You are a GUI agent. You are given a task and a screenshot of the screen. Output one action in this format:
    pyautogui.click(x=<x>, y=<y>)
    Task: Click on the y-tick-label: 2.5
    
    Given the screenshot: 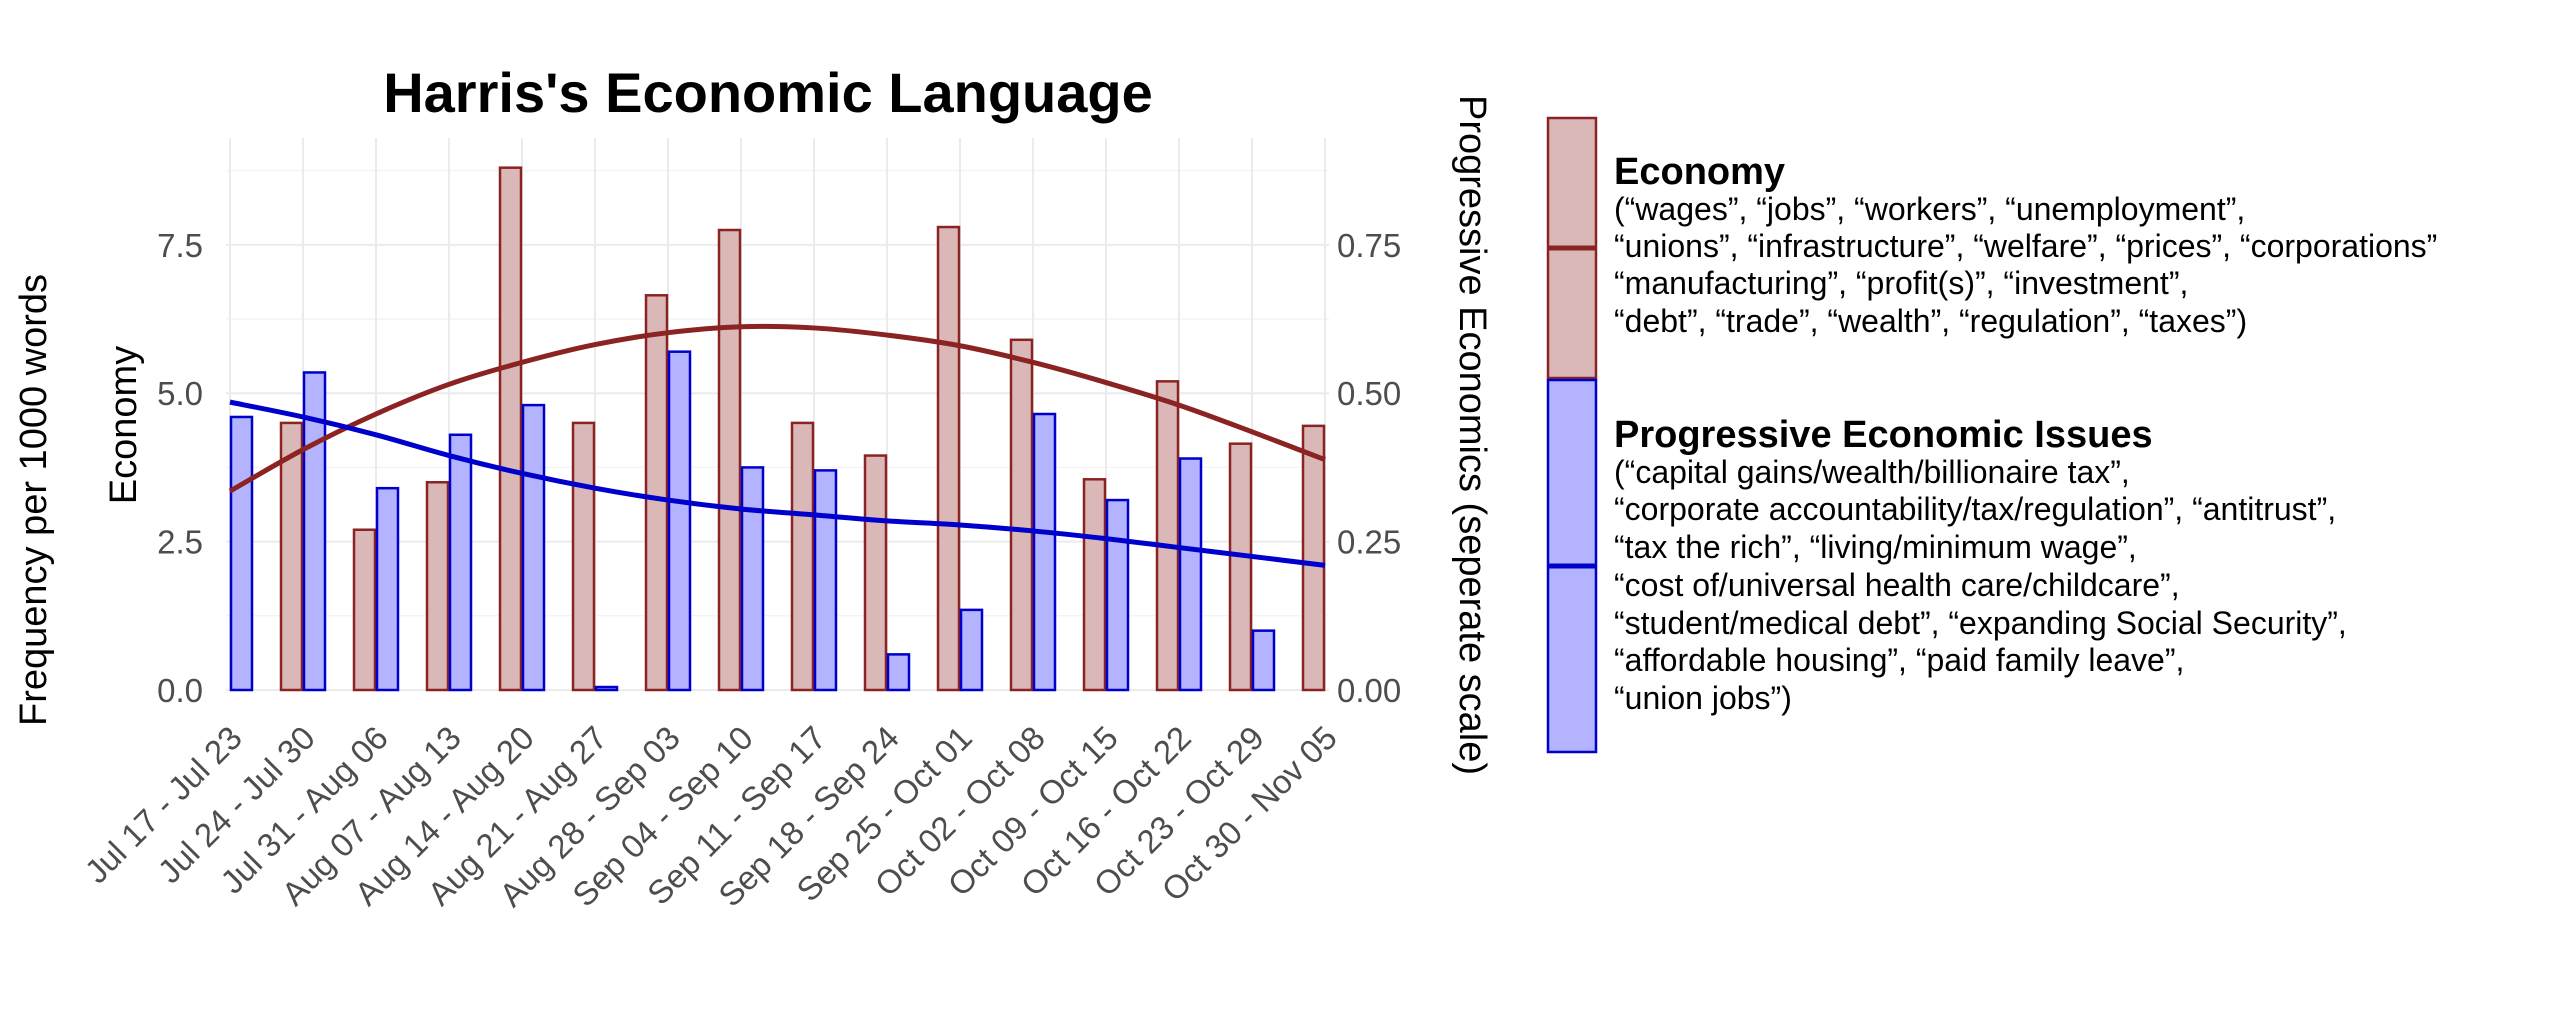 What is the action you would take?
    pyautogui.click(x=180, y=542)
    